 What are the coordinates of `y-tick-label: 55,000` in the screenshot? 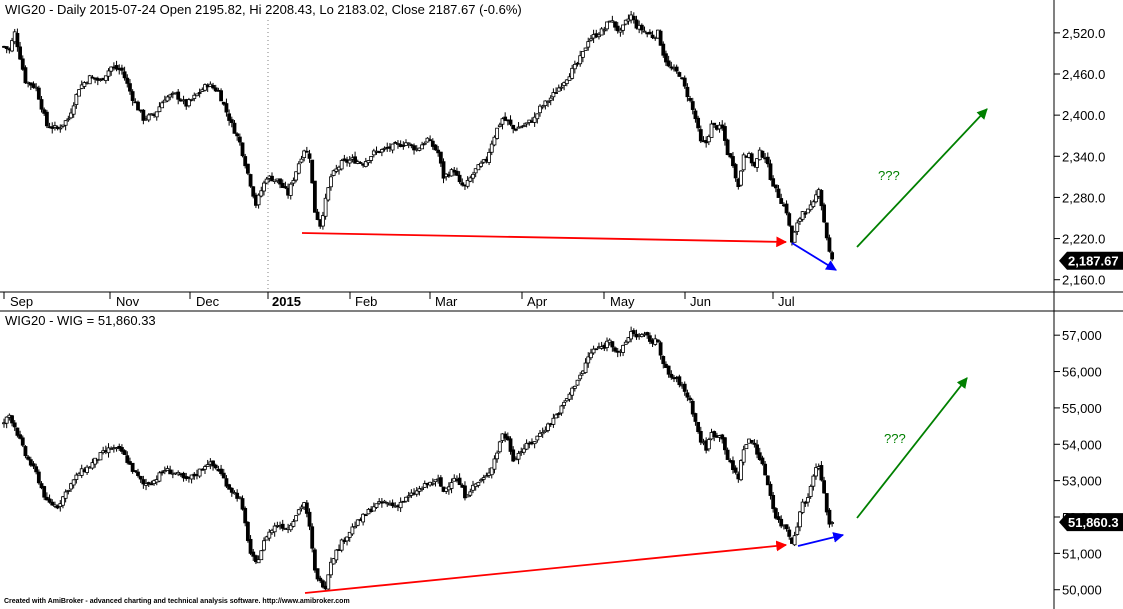 It's located at (1082, 408).